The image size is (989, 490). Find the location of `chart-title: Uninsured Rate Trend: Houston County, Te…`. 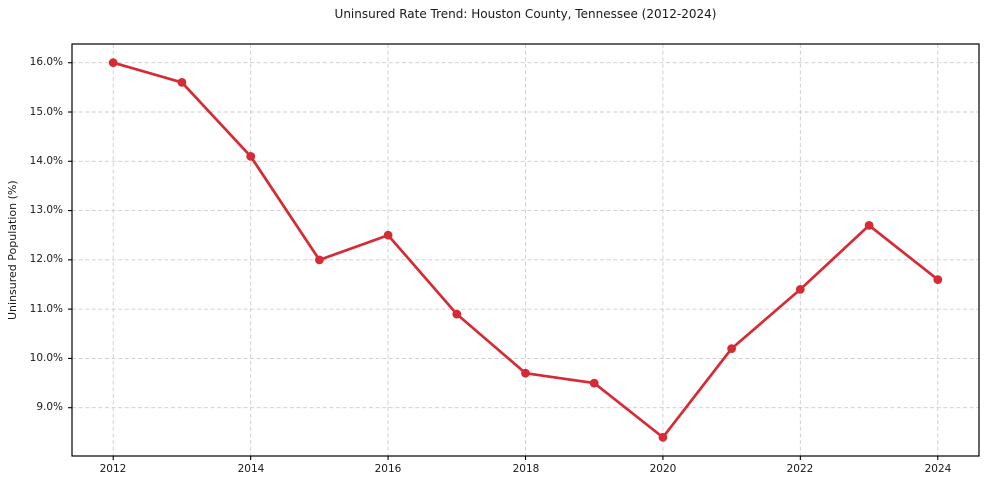

chart-title: Uninsured Rate Trend: Houston County, Te… is located at coordinates (525, 14).